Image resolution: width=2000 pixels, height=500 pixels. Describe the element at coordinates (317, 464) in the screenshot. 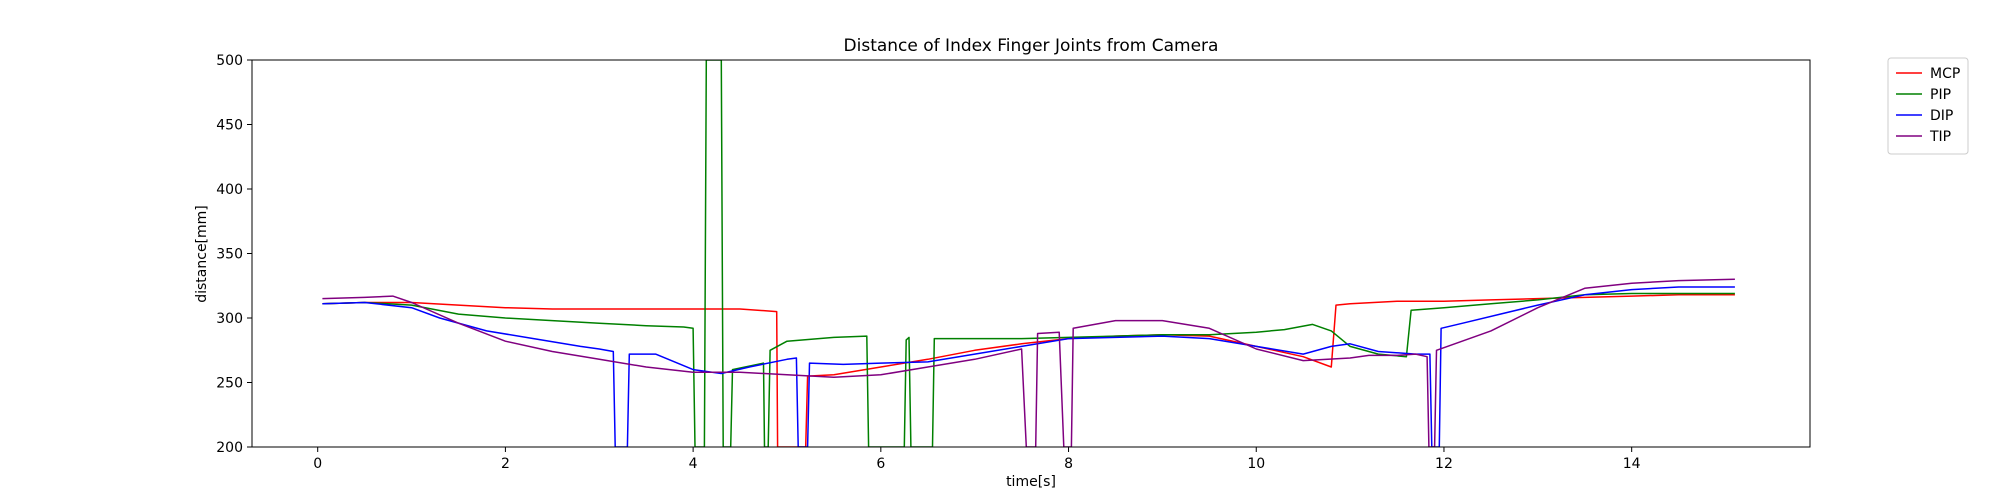

I see `x-tick-label: 0` at that location.